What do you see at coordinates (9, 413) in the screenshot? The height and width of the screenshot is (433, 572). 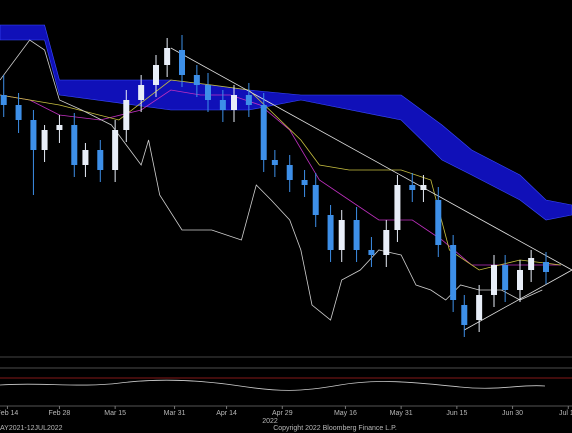 I see `x-tick-label: Feb 14` at bounding box center [9, 413].